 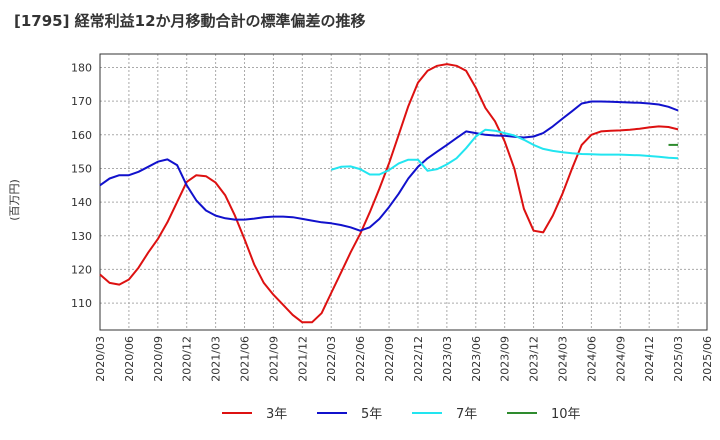 I want to click on x-tick-label: 2020/09, so click(x=158, y=359).